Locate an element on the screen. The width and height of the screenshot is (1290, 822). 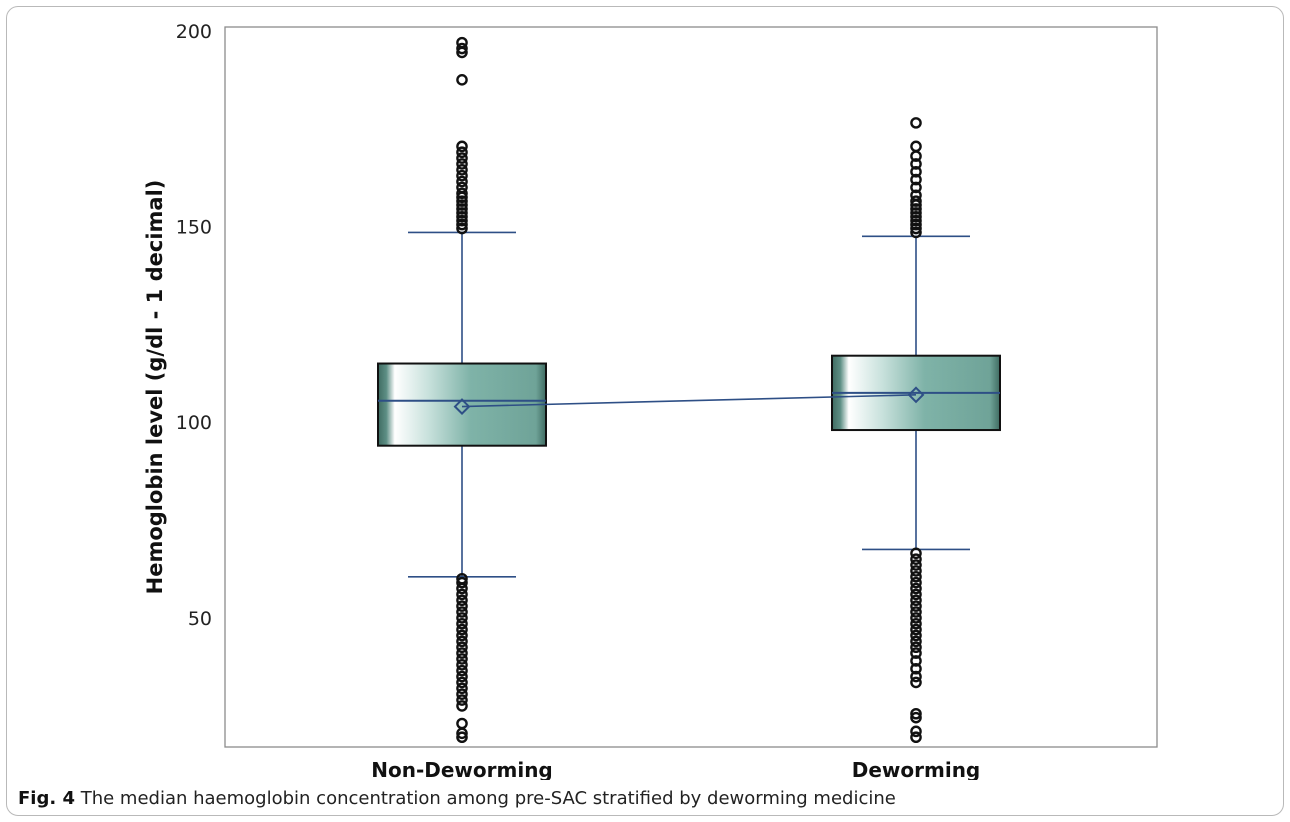
x-category-label: Deworming is located at coordinates (916, 769).